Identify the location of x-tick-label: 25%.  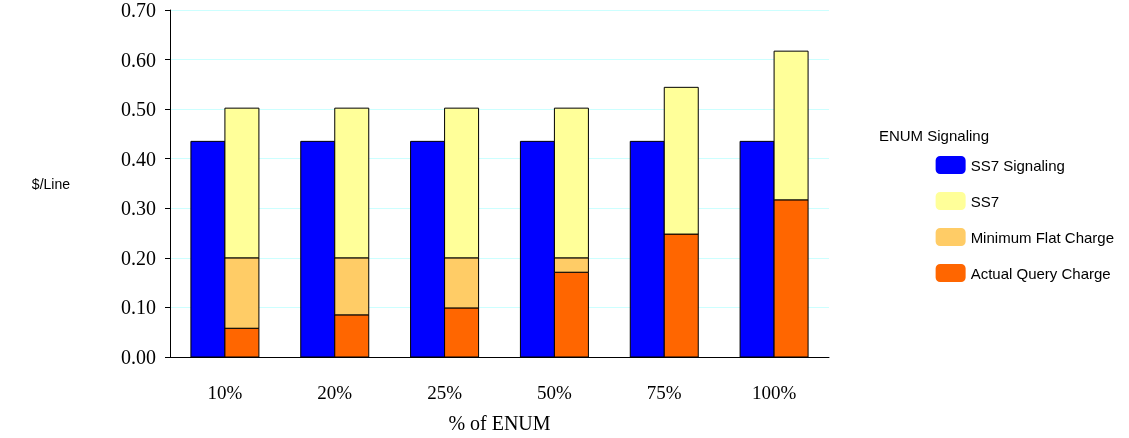
(445, 392).